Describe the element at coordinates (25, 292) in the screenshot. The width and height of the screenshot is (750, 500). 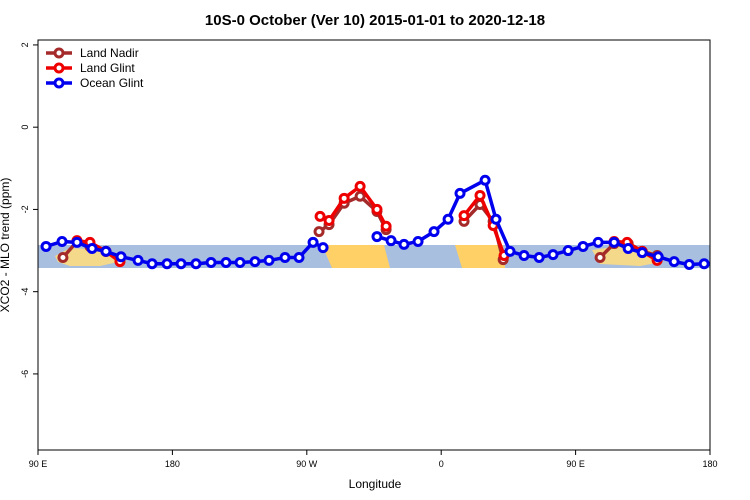
I see `y-tick-label: -4` at that location.